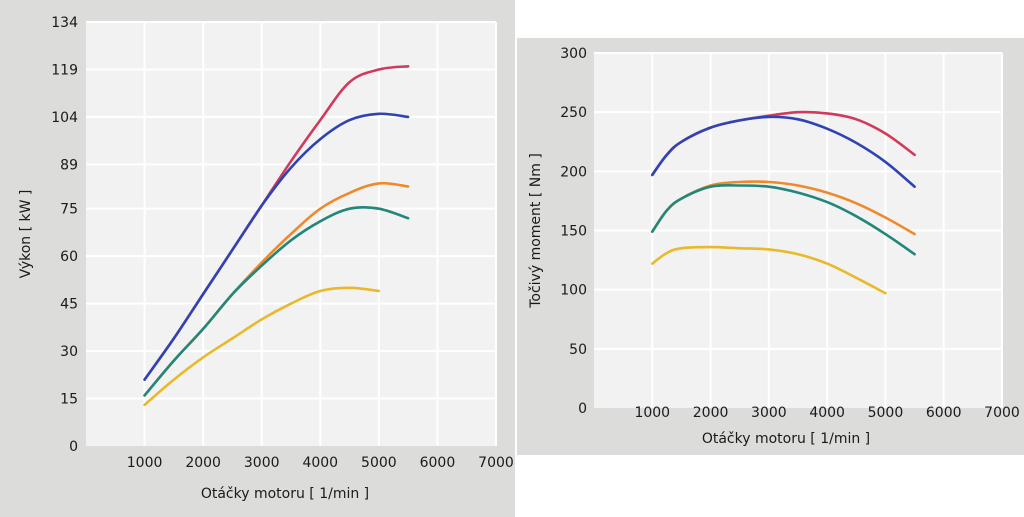 The height and width of the screenshot is (517, 1024). Describe the element at coordinates (573, 113) in the screenshot. I see `y-tick-label: 250` at that location.